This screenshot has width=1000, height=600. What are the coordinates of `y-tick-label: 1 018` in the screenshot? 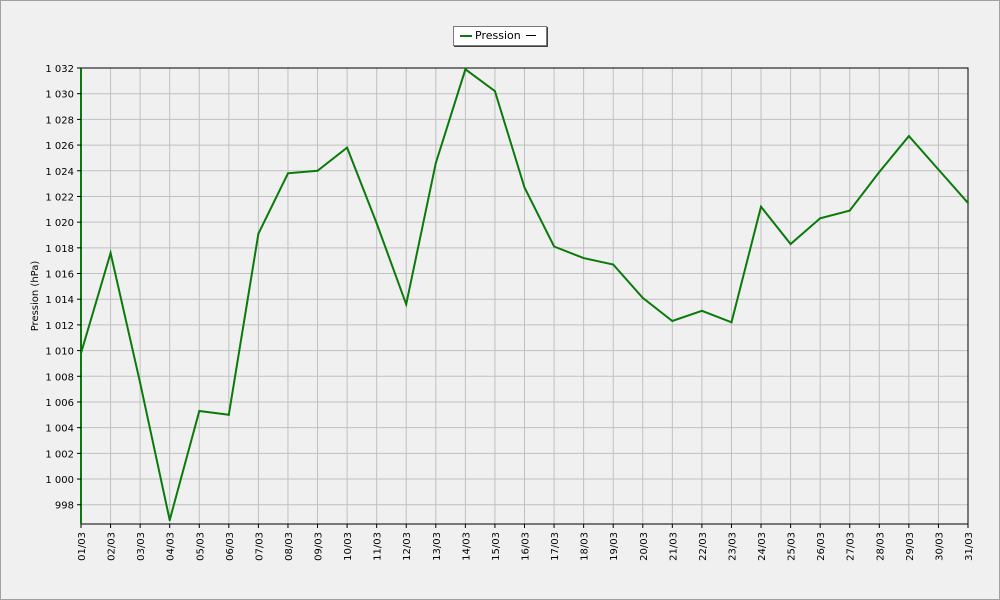 It's located at (59, 249).